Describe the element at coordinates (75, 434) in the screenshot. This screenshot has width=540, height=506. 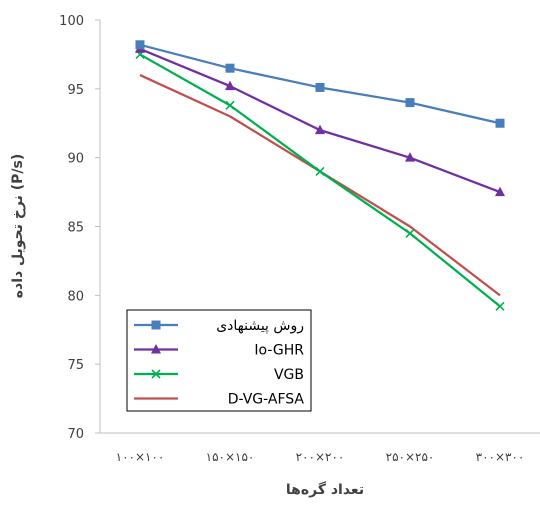
I see `y-tick-label: 70` at that location.